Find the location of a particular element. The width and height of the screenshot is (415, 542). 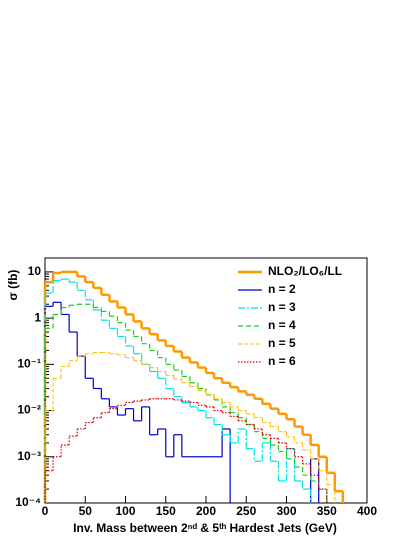

x-tick-label: 0 is located at coordinates (45, 511).